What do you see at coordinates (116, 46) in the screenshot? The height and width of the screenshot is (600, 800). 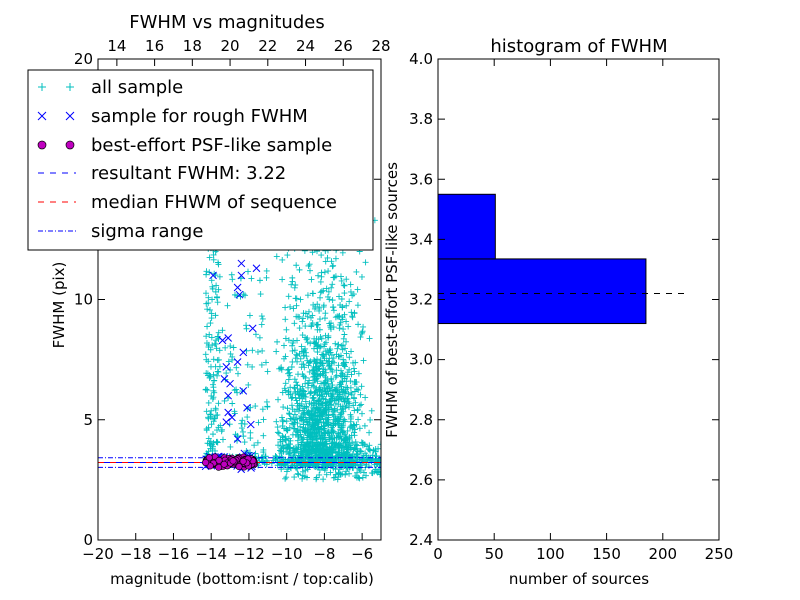 I see `scatter-top-tick-label: 14` at bounding box center [116, 46].